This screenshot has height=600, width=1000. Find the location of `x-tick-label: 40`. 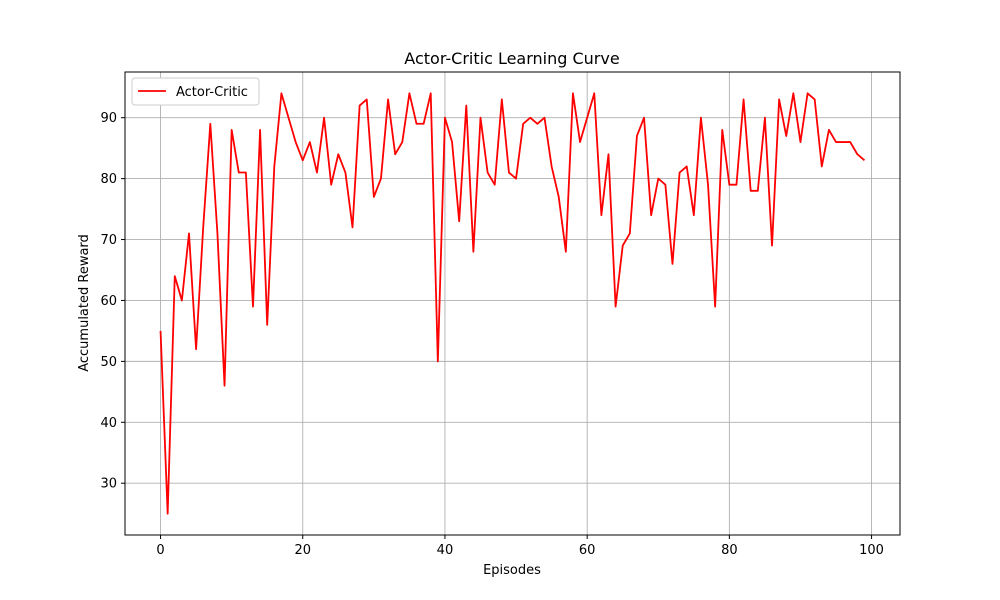

x-tick-label: 40 is located at coordinates (445, 550).